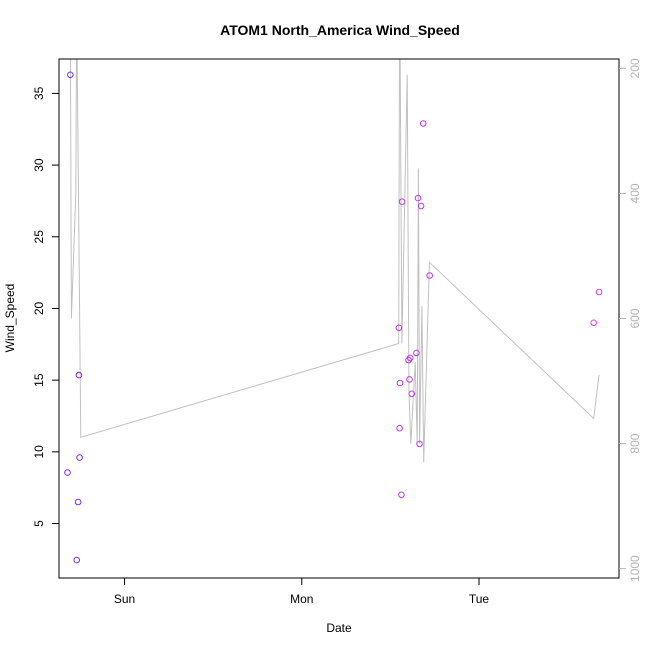  I want to click on y-tick-label: 35, so click(39, 93).